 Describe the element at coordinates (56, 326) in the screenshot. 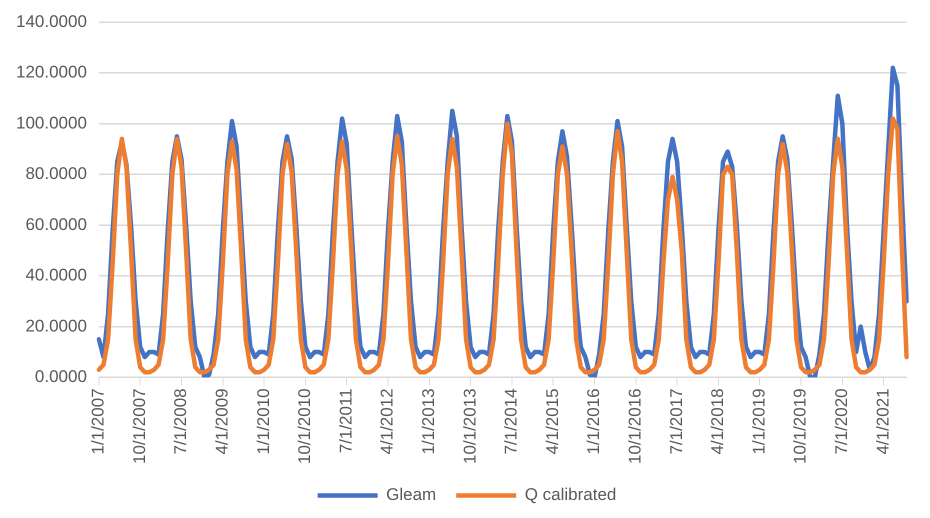

I see `y-tick-label: 20.0000` at that location.